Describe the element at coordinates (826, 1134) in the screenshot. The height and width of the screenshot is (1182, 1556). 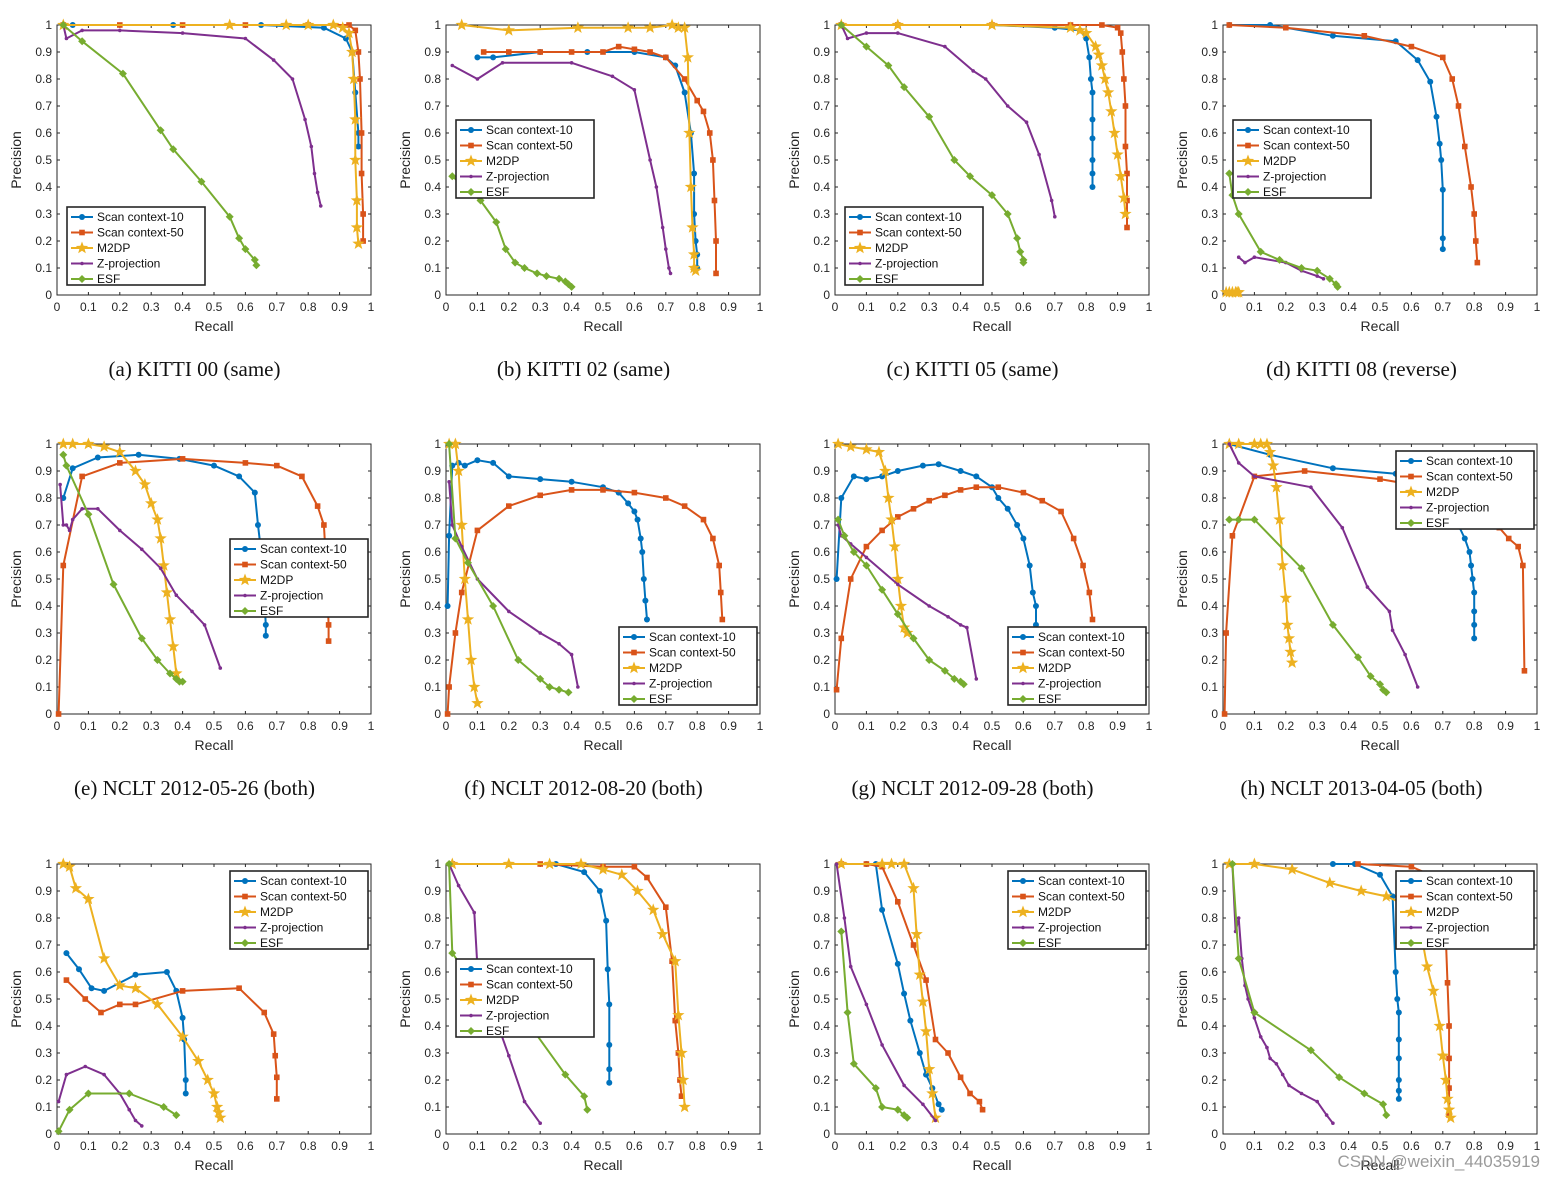
I see `y-tick-label: 0` at that location.